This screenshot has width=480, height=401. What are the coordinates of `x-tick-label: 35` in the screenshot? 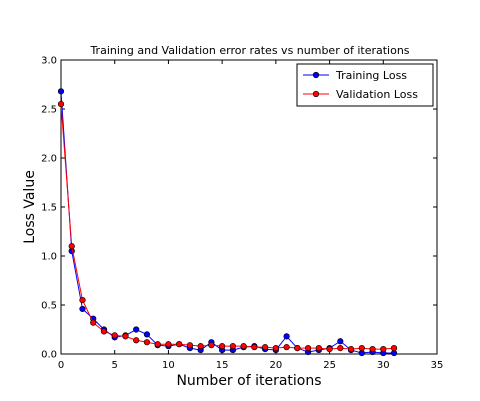 It's located at (437, 365).